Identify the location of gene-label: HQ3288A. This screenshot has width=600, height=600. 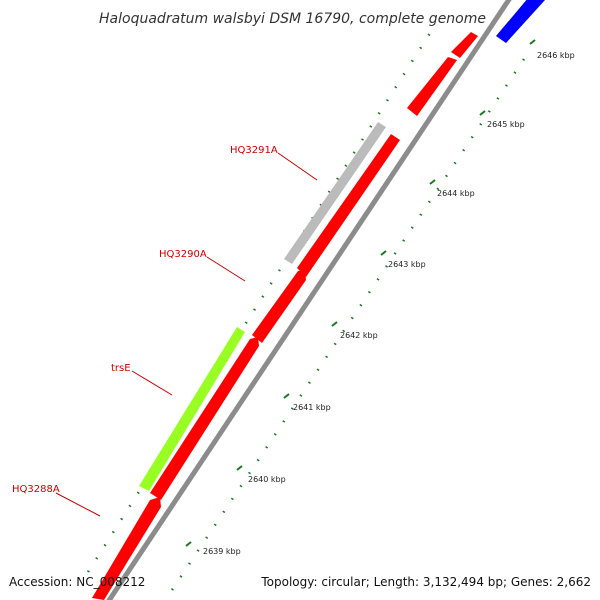
(36, 489).